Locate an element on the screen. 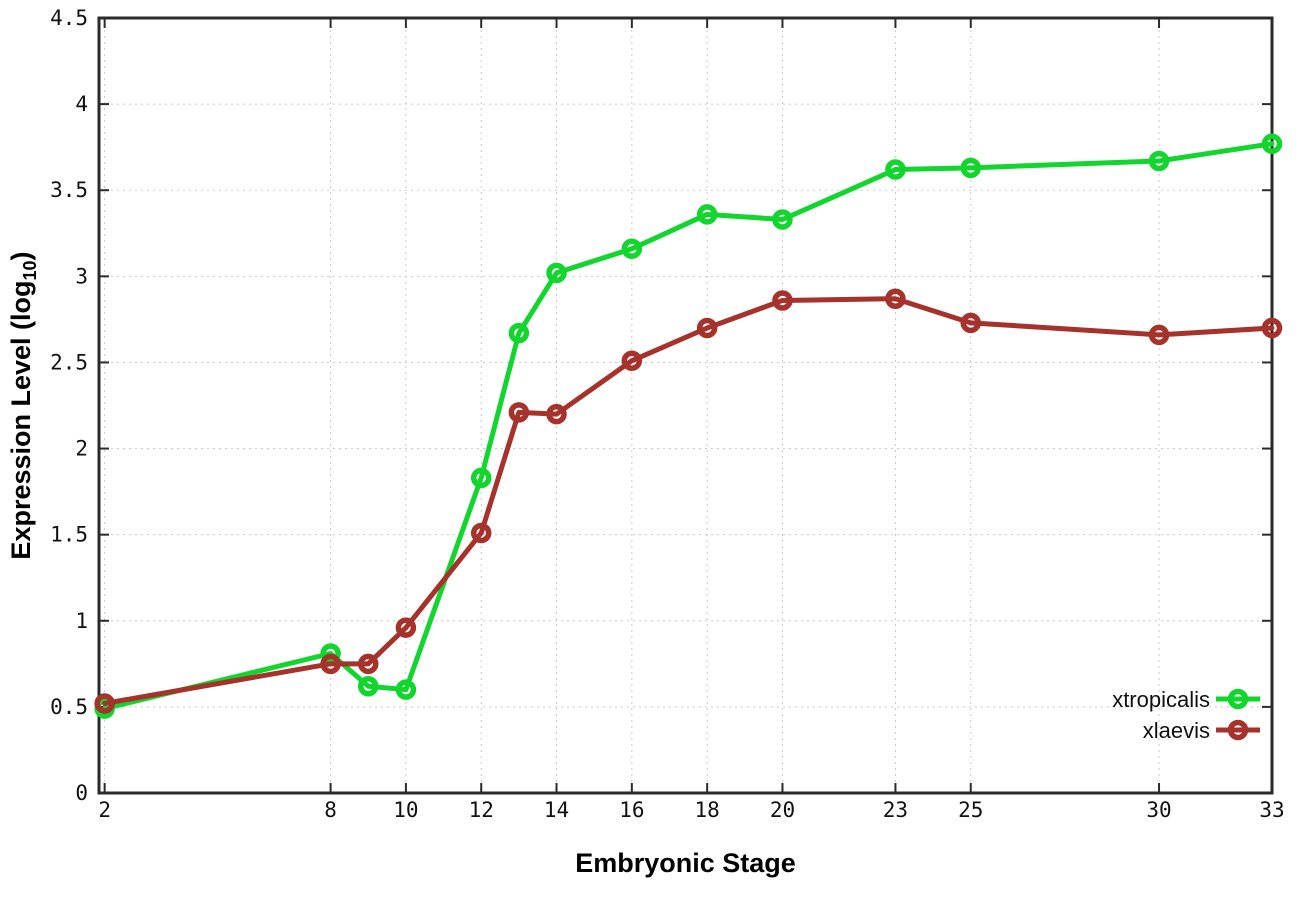  x-tick-label: 8 is located at coordinates (330, 810).